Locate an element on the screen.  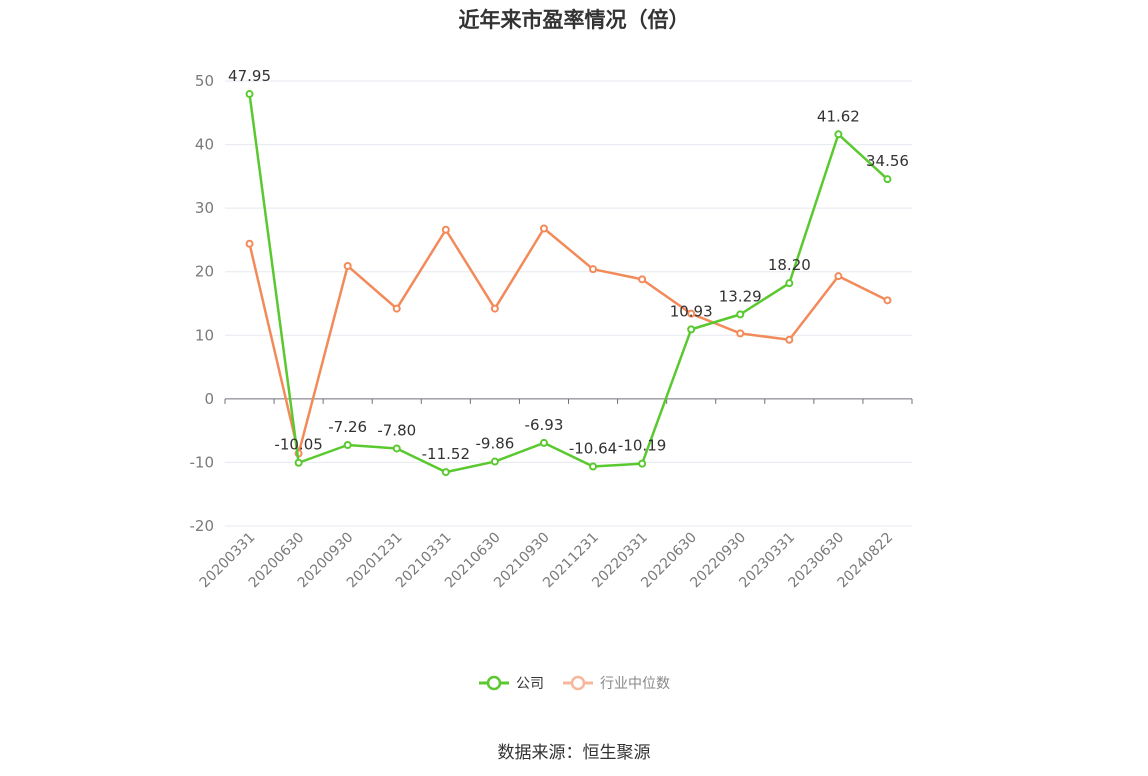
legend-label-industry-median: 行业中位数 is located at coordinates (635, 684).